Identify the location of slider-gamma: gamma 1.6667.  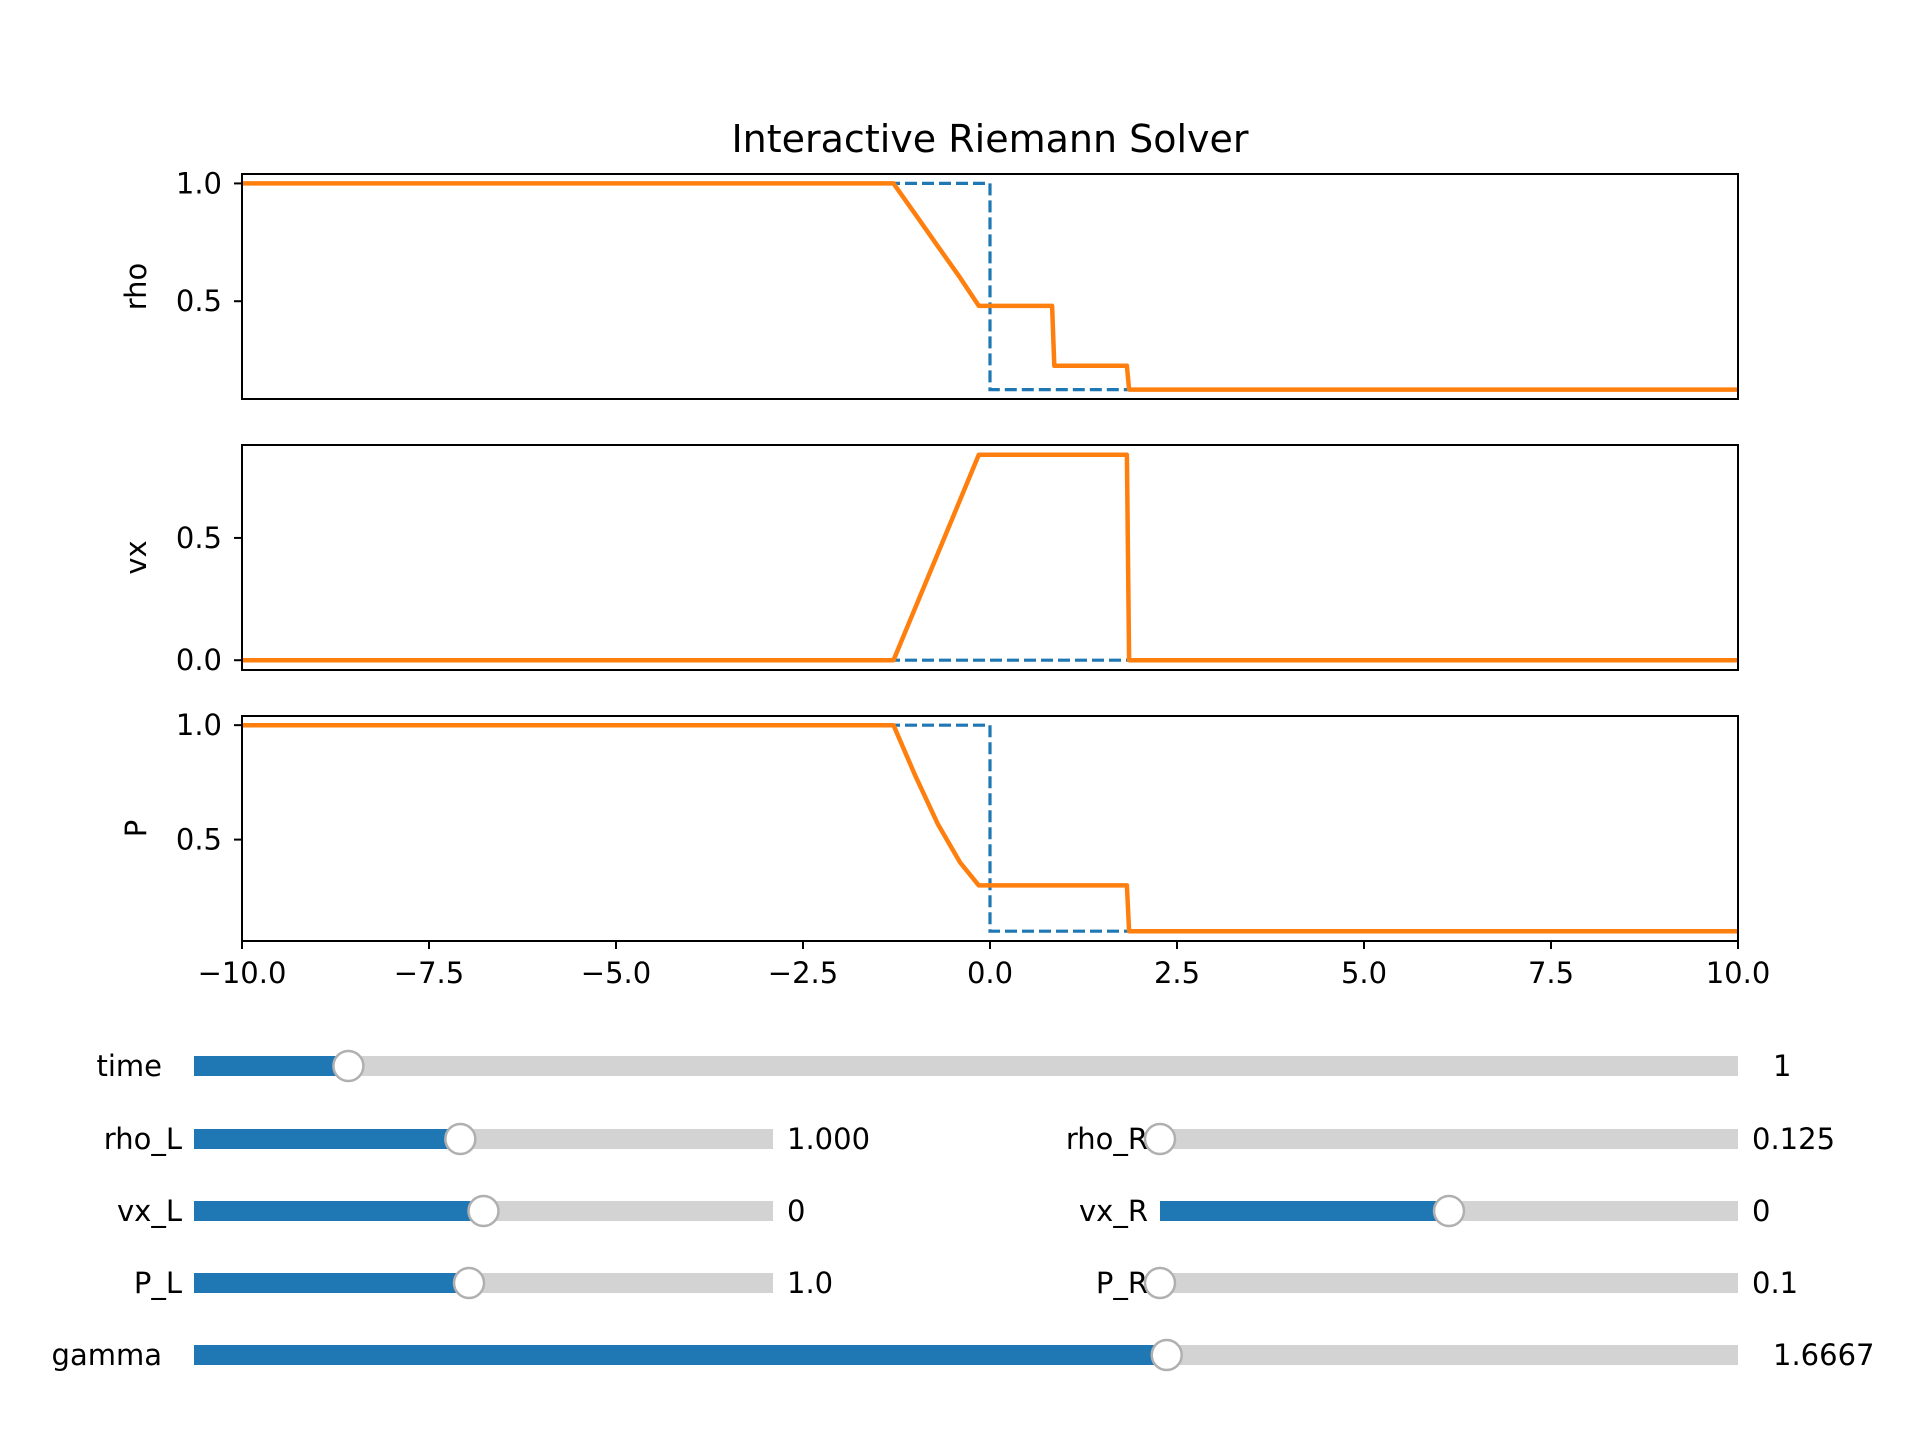
(963, 1355).